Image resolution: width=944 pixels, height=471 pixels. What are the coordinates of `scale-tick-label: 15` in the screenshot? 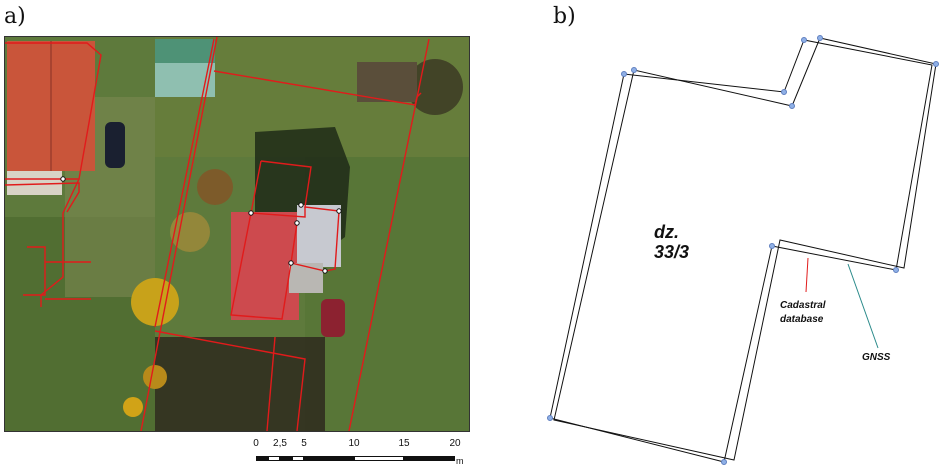 It's located at (404, 443).